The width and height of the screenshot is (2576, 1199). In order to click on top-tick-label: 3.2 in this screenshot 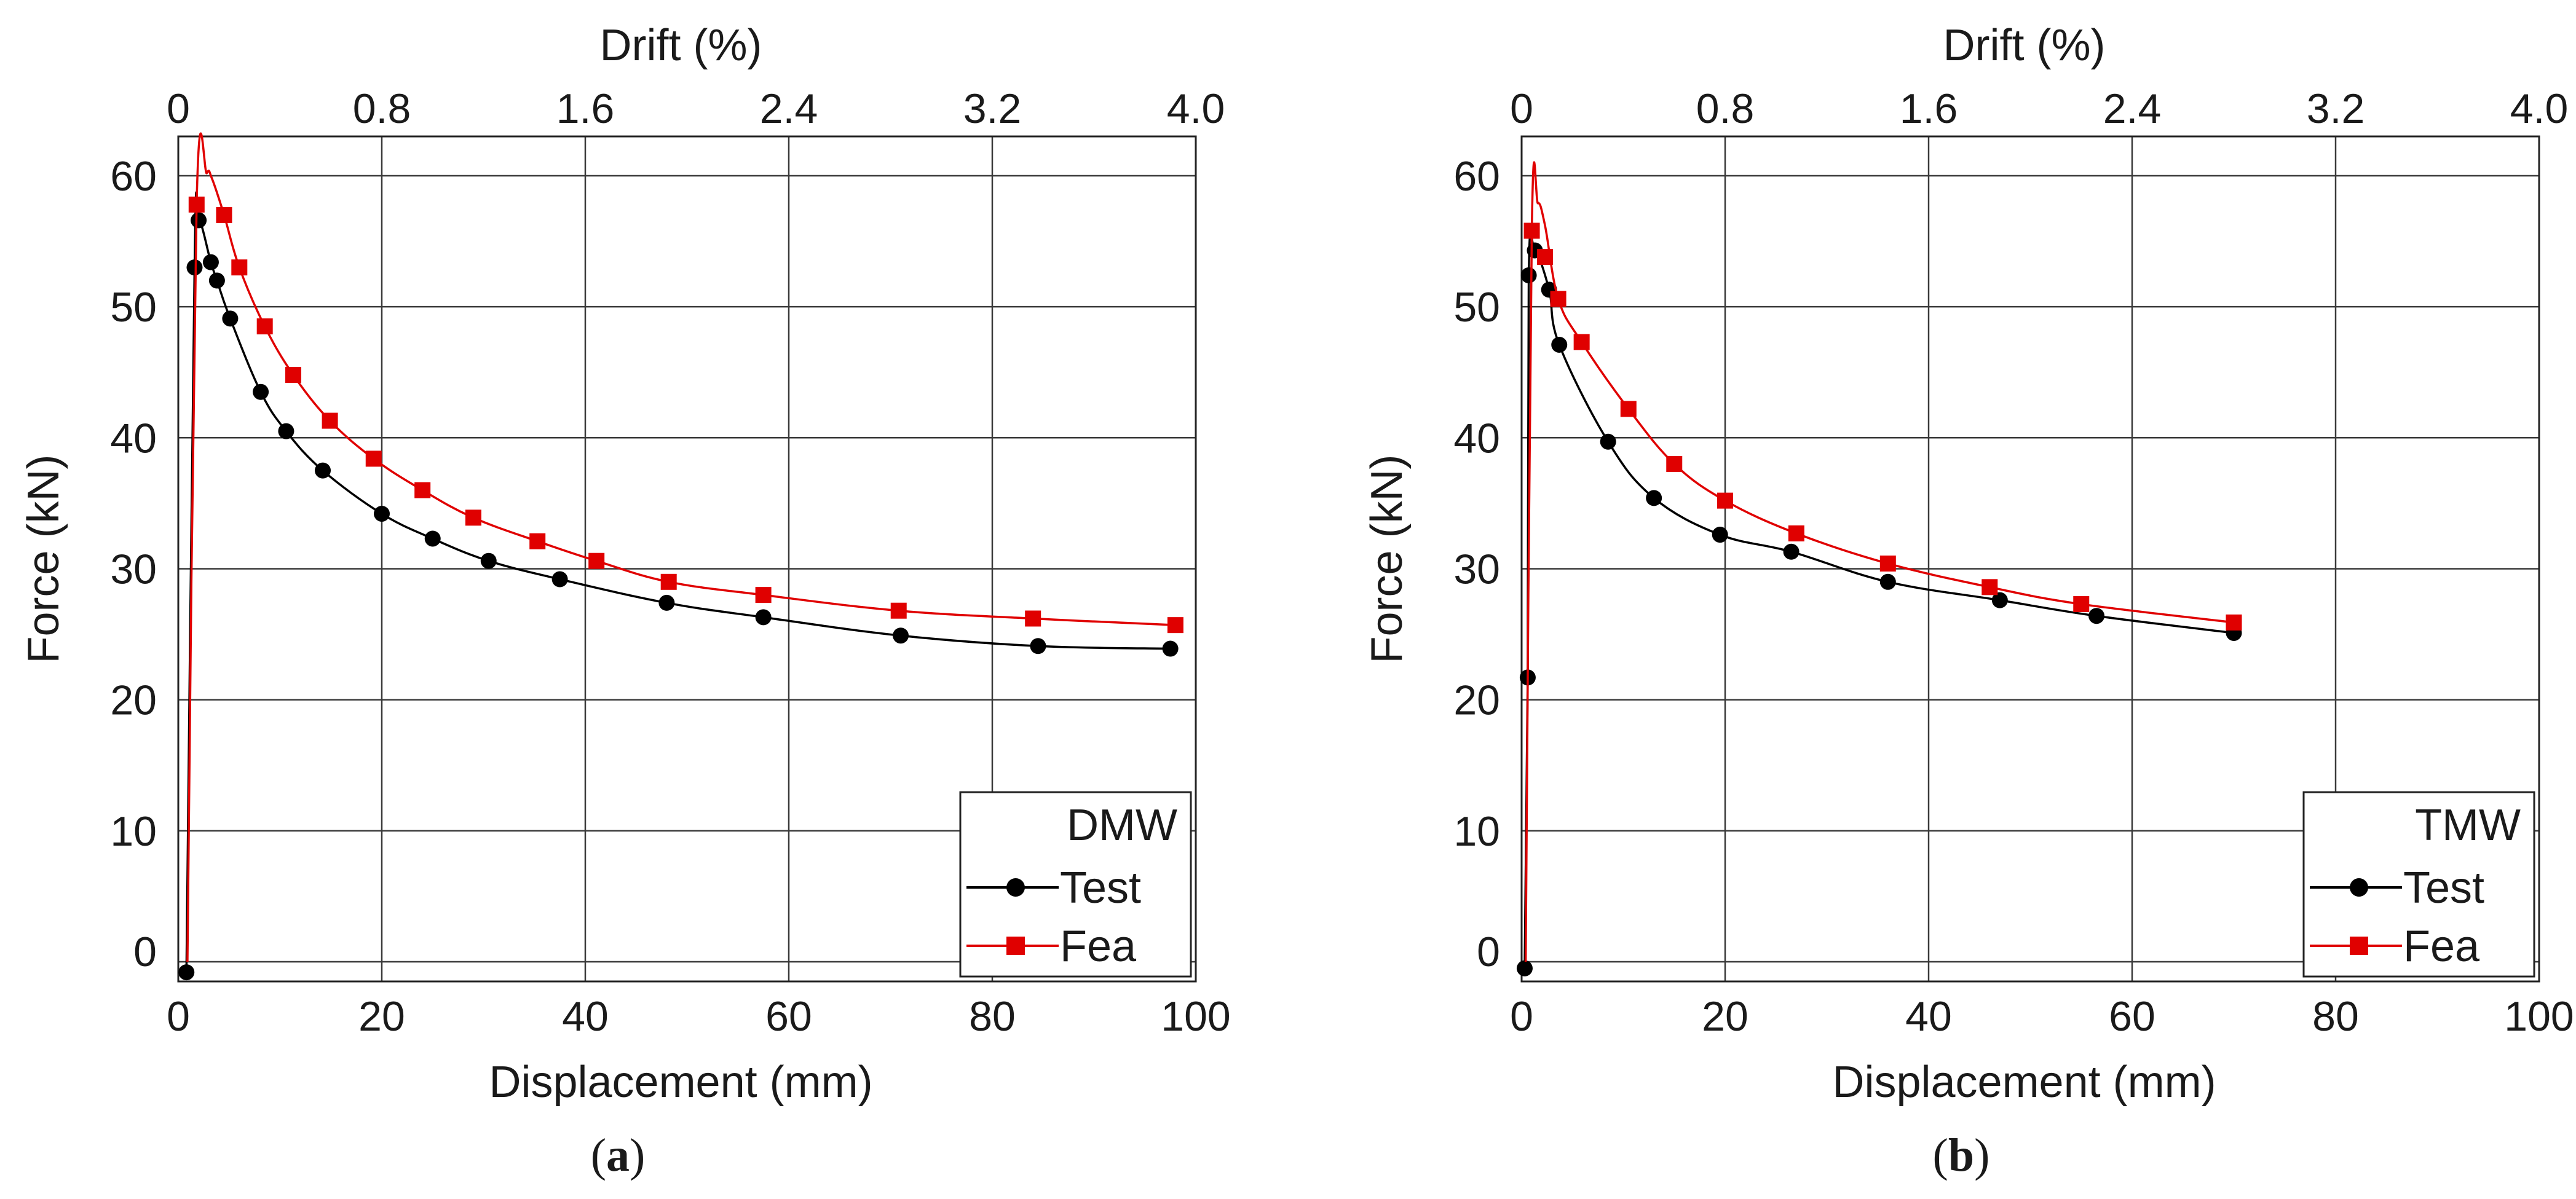, I will do `click(2336, 108)`.